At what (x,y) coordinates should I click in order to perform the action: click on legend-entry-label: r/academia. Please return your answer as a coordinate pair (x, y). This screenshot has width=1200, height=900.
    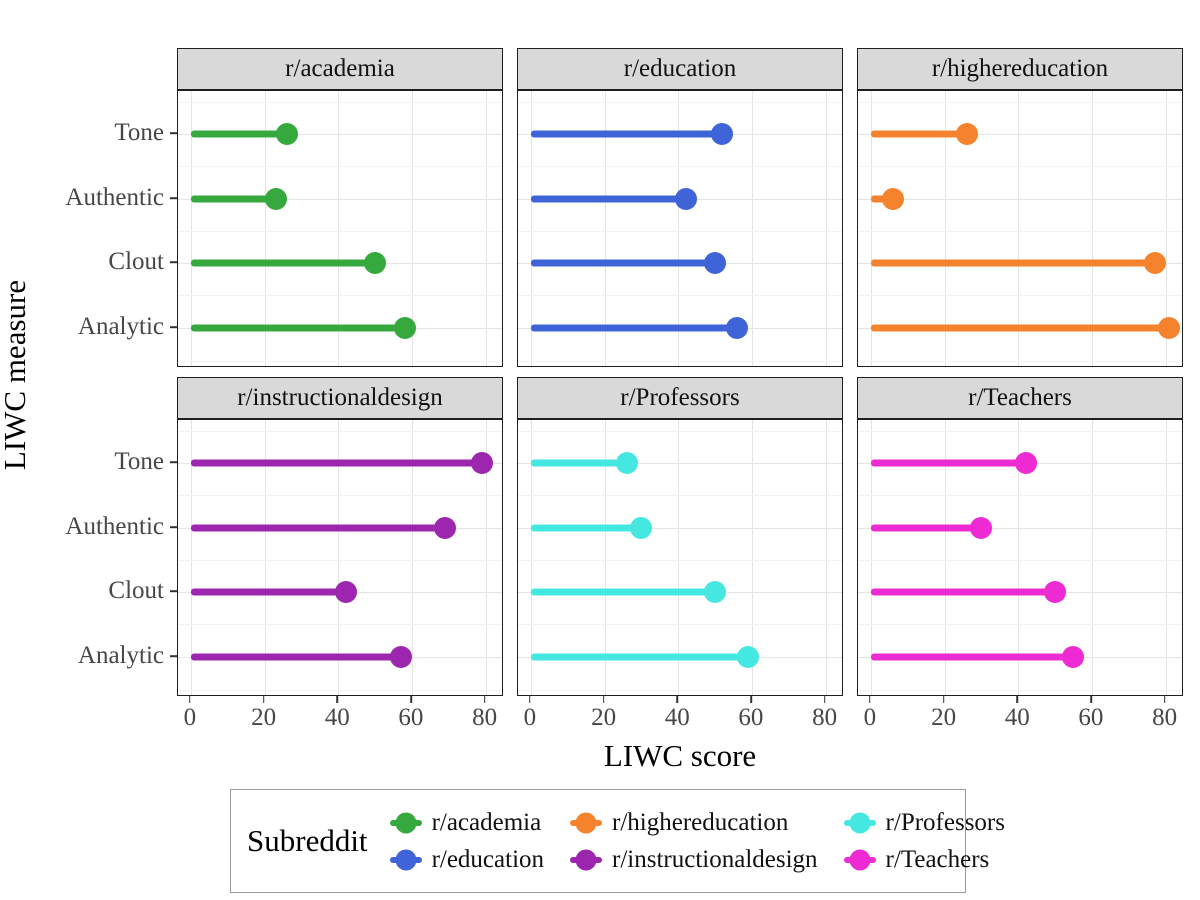
    Looking at the image, I should click on (486, 822).